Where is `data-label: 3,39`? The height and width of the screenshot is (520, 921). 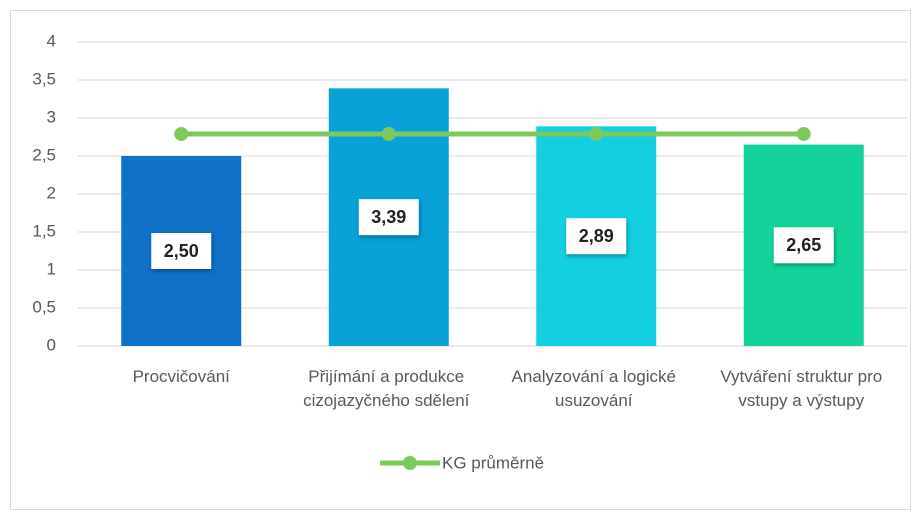 data-label: 3,39 is located at coordinates (388, 217).